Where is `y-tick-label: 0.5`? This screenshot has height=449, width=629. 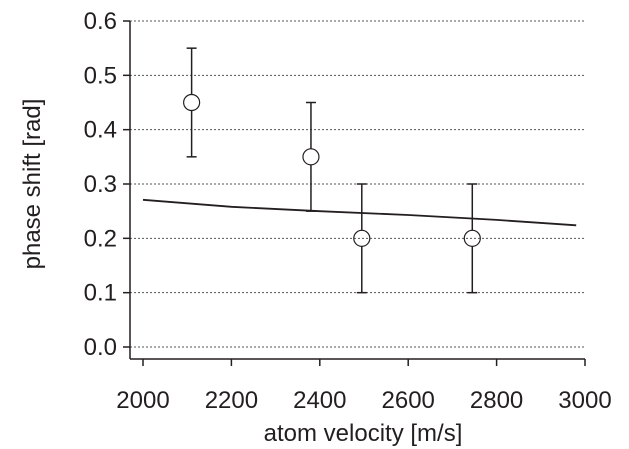
y-tick-label: 0.5 is located at coordinates (100, 75).